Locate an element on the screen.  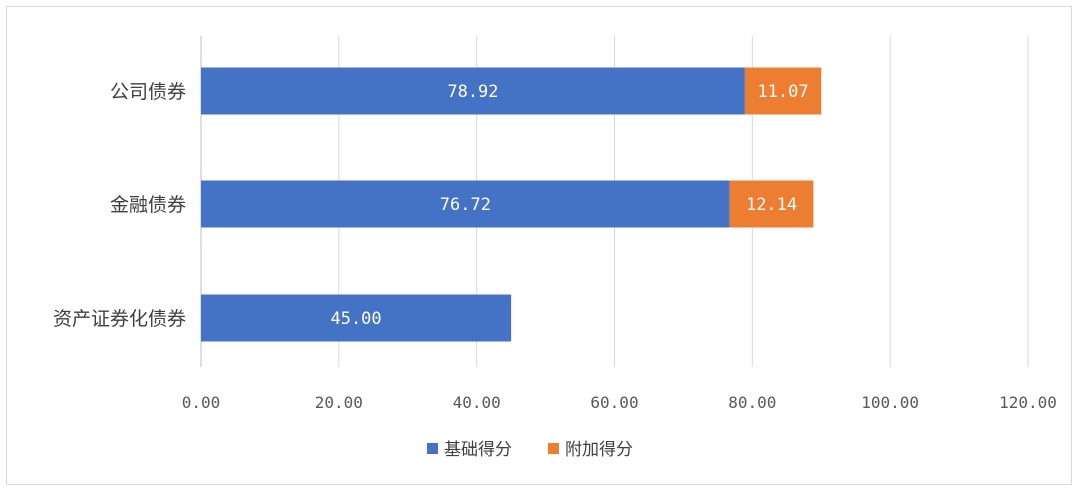
category-label: 公司债券 is located at coordinates (148, 92).